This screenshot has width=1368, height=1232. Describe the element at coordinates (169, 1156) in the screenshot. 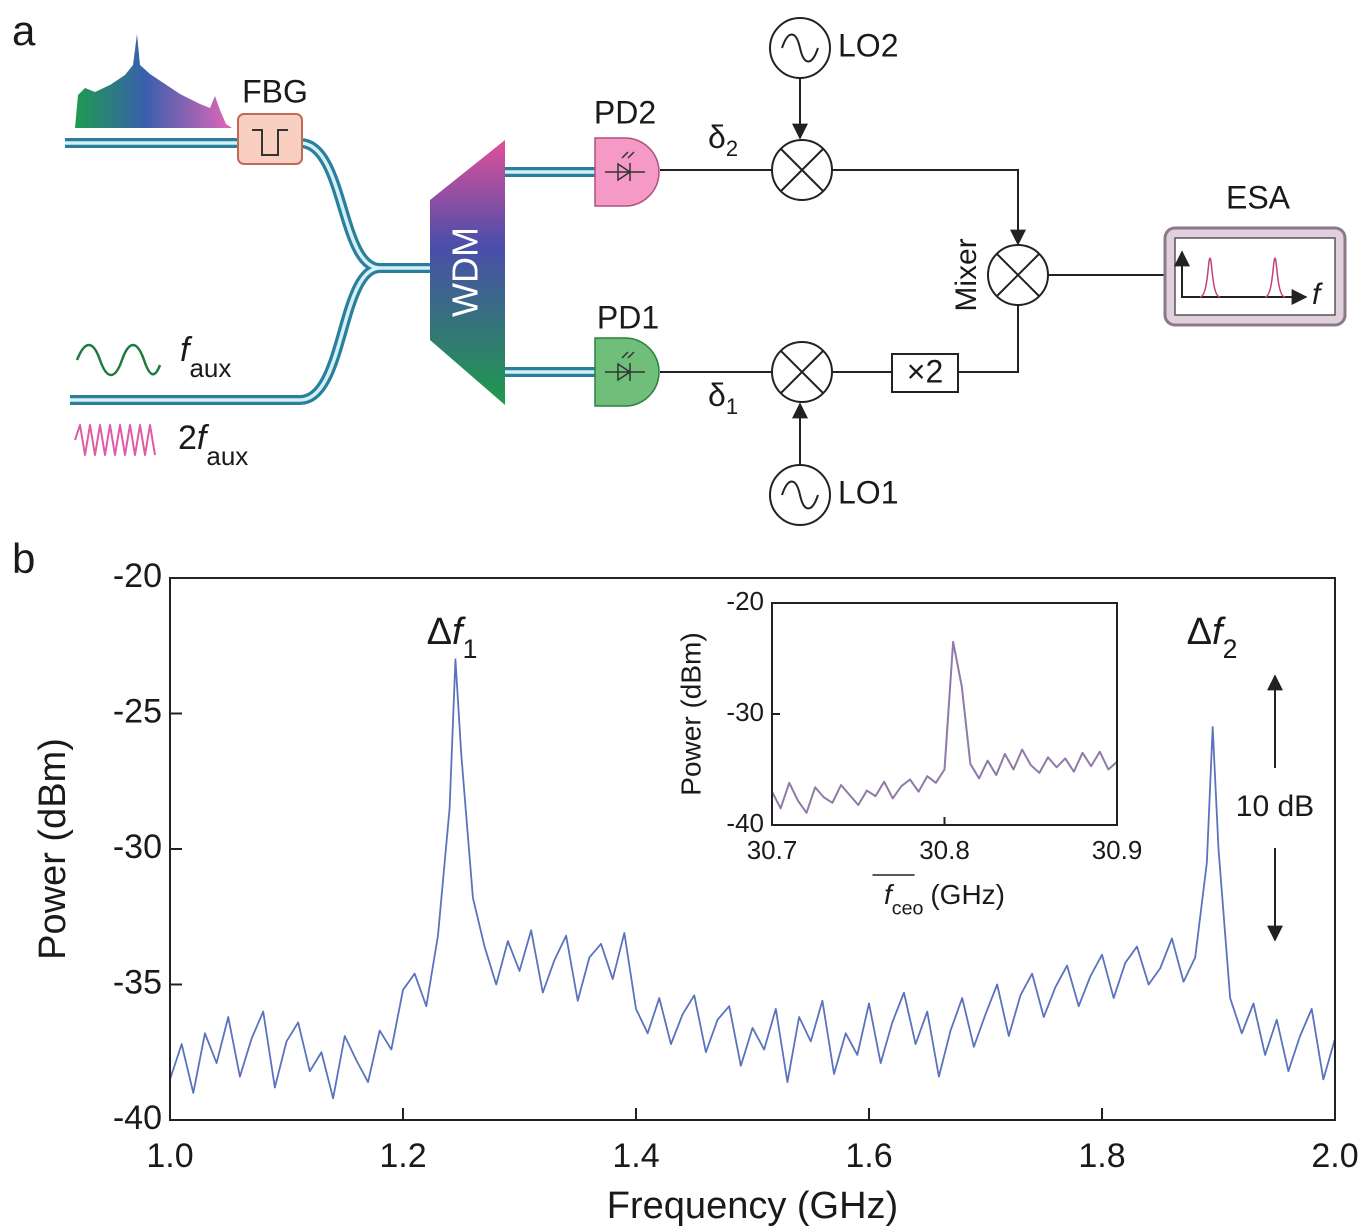

I see `x-tick-label: 1.0` at that location.